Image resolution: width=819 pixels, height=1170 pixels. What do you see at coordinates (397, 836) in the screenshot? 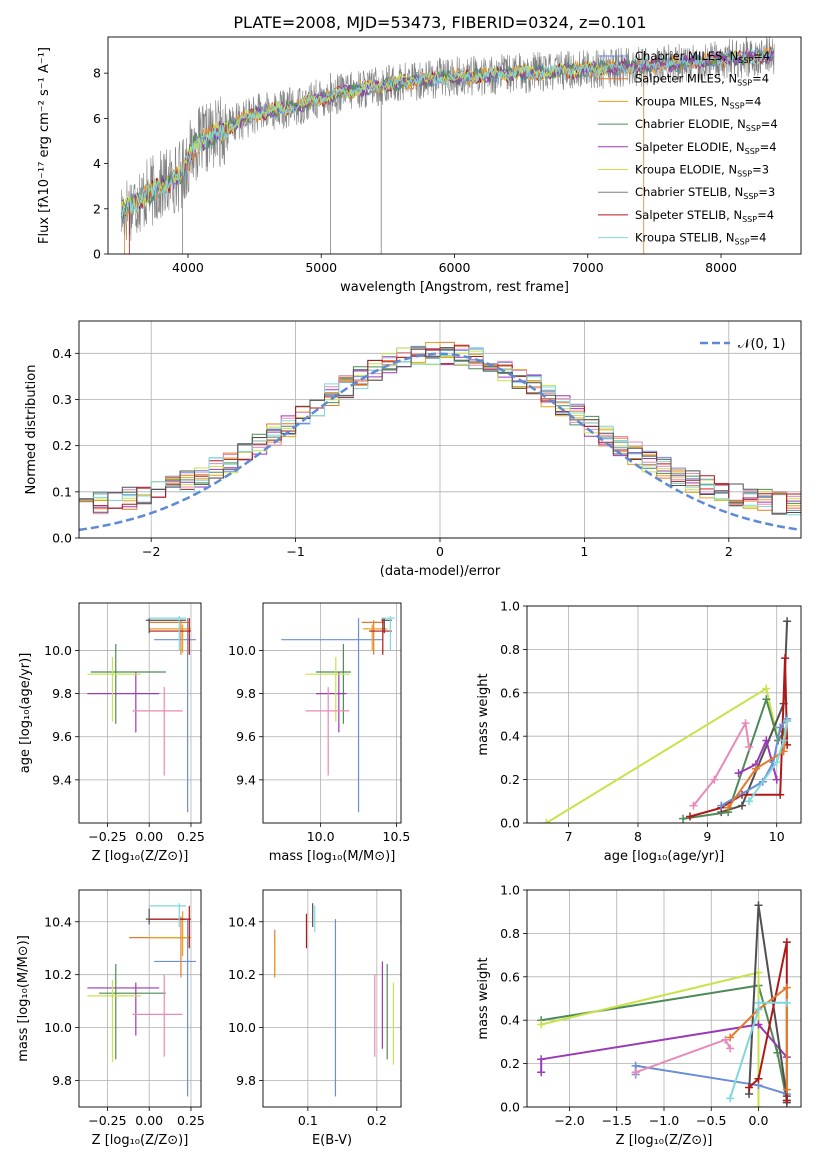
I see `x-tick-label: 10.5` at bounding box center [397, 836].